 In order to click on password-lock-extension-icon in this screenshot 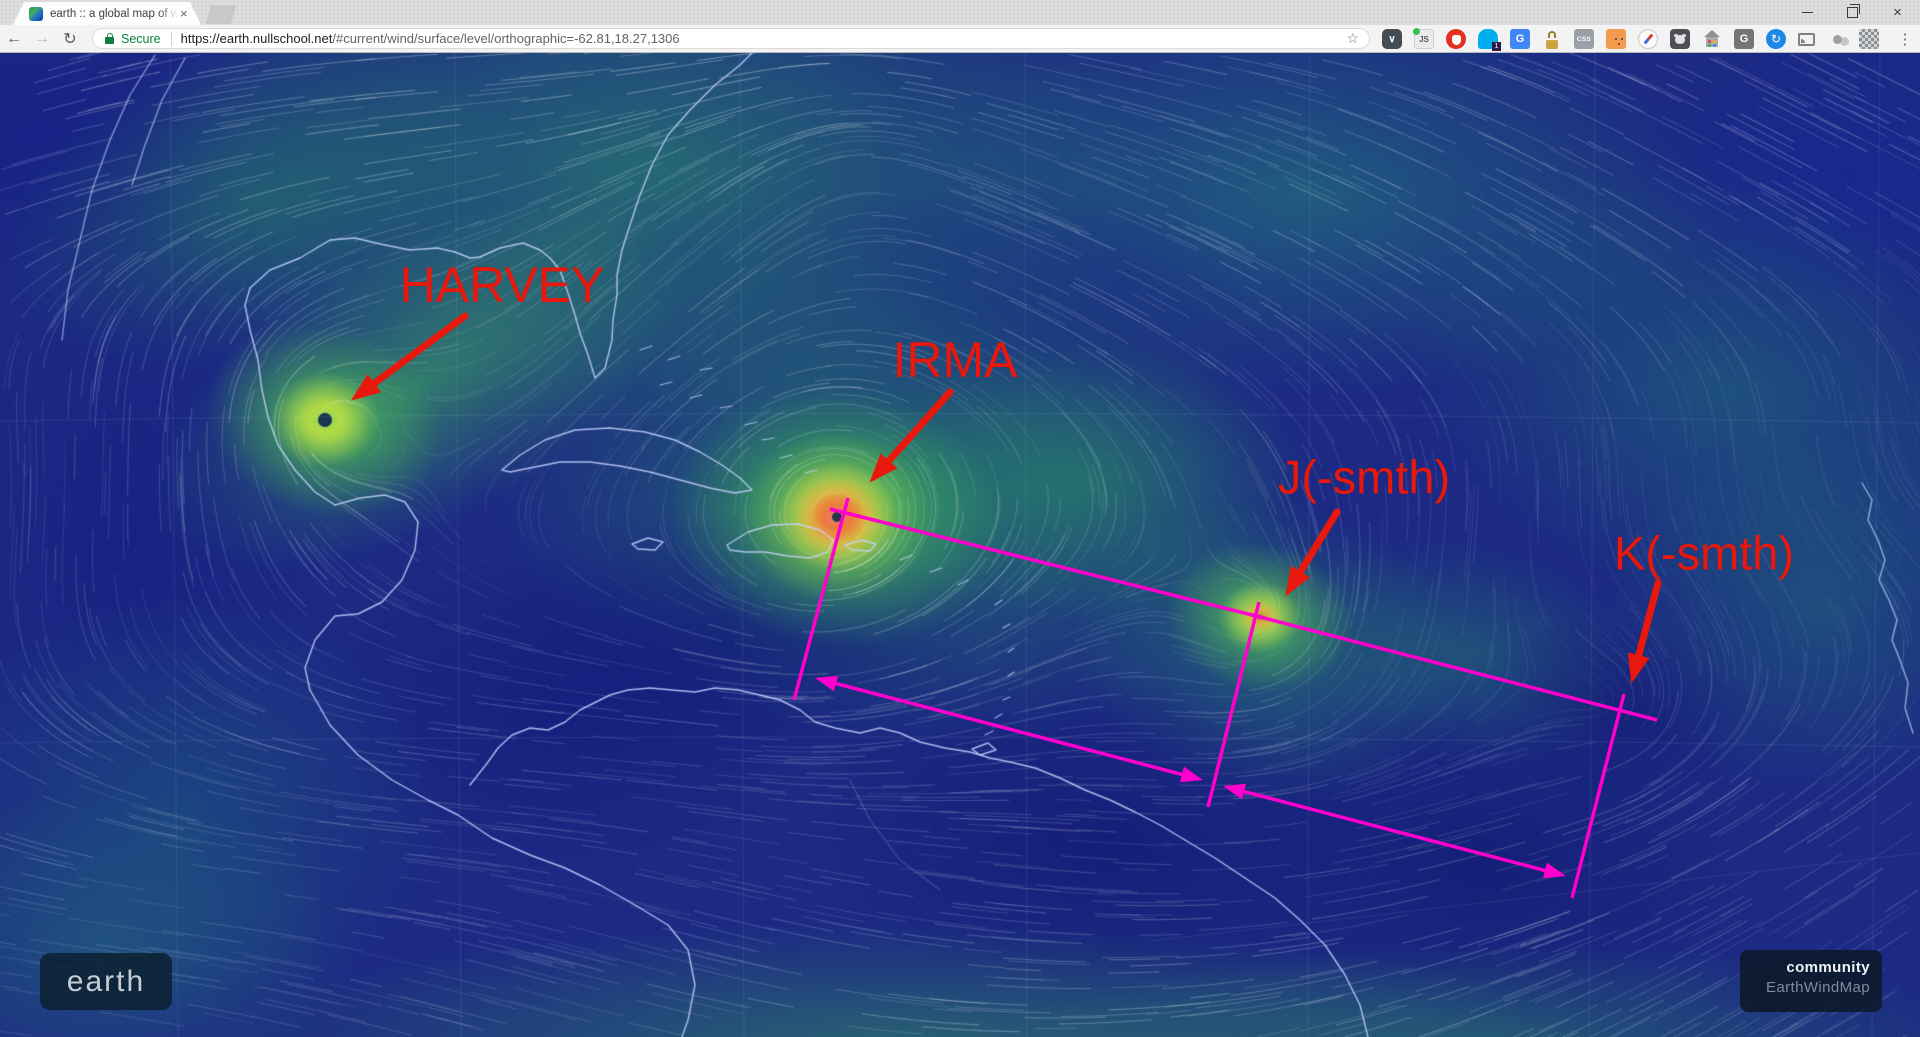, I will do `click(1552, 39)`.